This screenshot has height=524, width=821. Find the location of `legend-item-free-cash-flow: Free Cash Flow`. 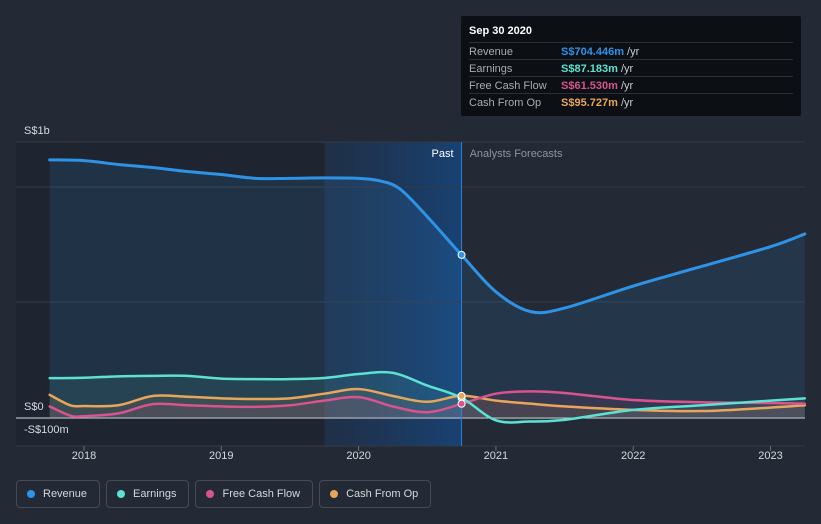

legend-item-free-cash-flow: Free Cash Flow is located at coordinates (254, 494).